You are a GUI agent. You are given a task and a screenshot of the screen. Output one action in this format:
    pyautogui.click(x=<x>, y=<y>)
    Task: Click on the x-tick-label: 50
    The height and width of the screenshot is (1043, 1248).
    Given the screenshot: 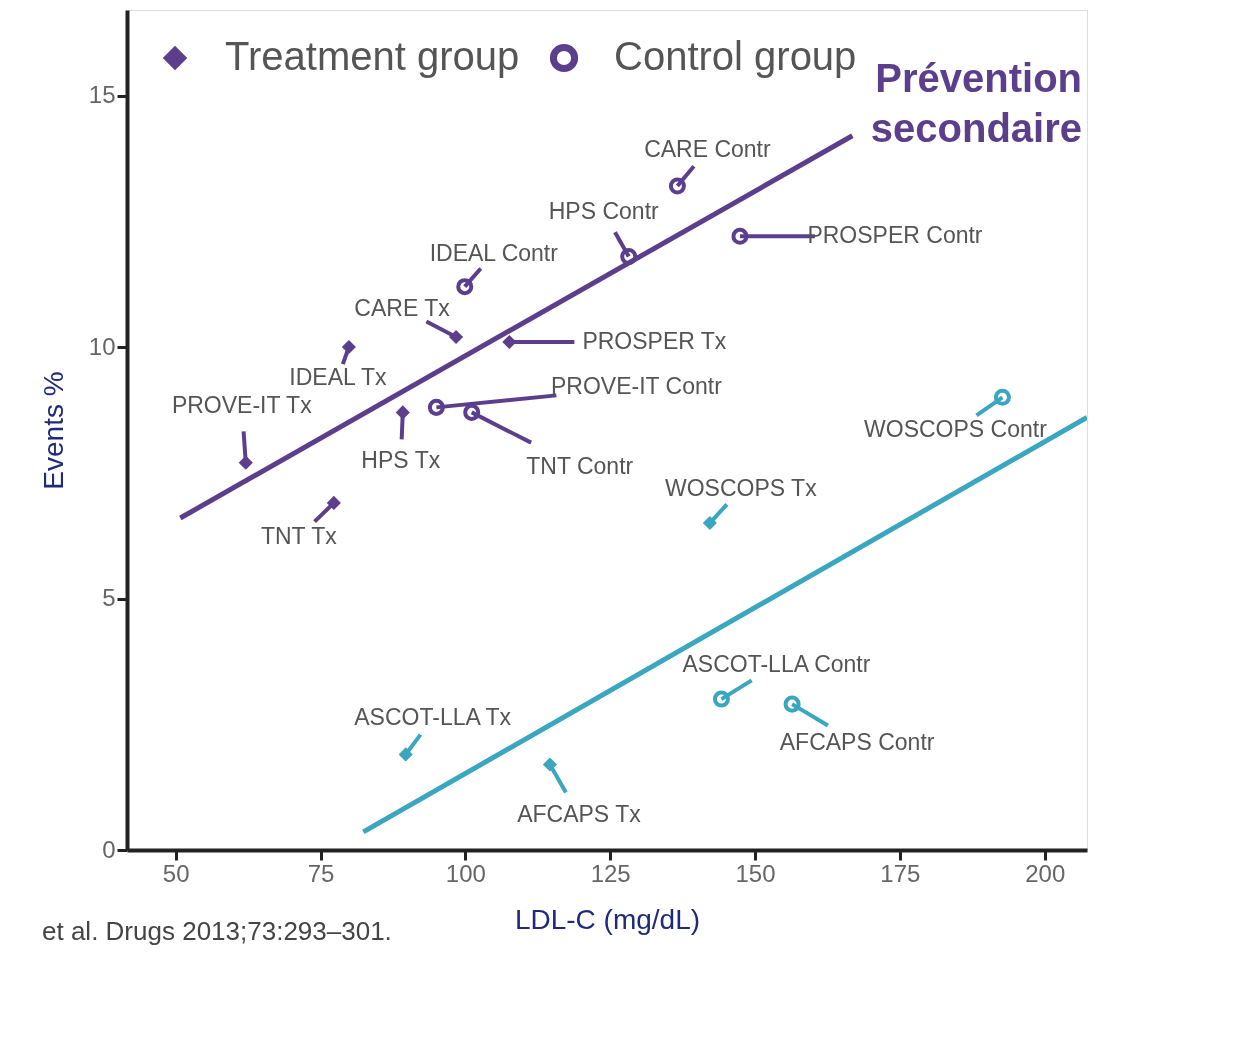 What is the action you would take?
    pyautogui.click(x=176, y=873)
    